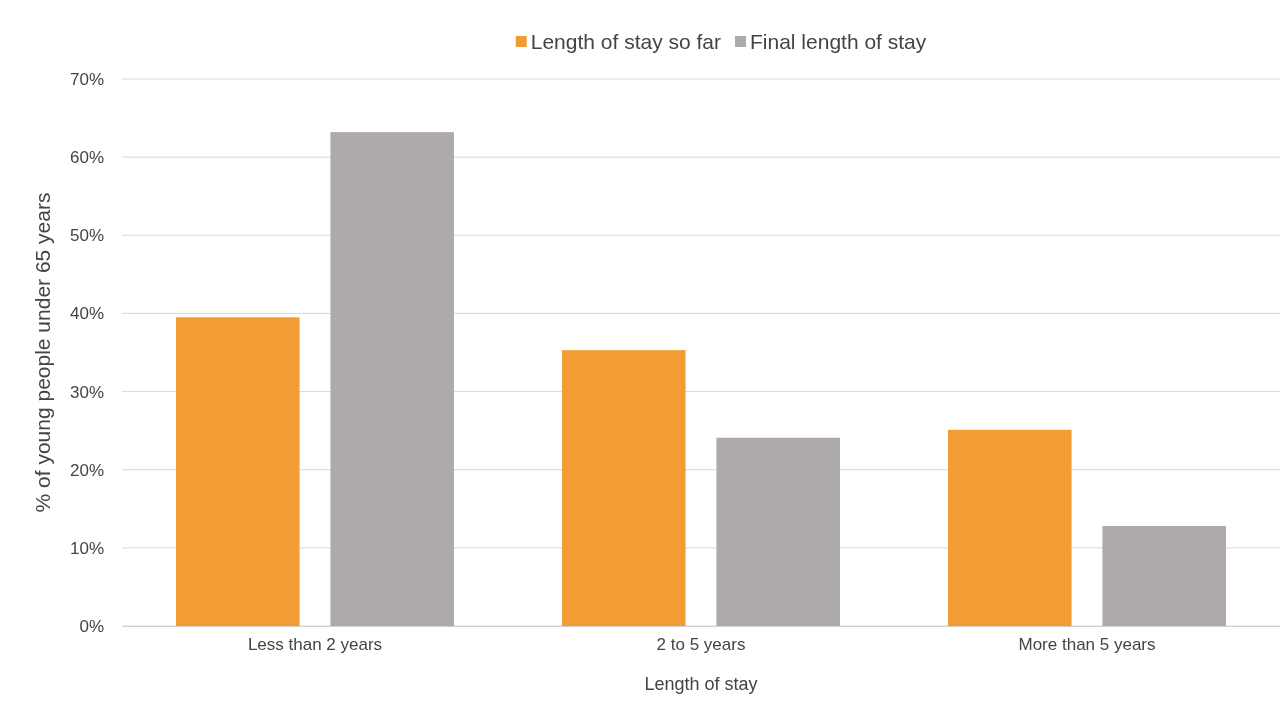 The height and width of the screenshot is (706, 1284). What do you see at coordinates (86, 470) in the screenshot?
I see `y-tick-label: 20%` at bounding box center [86, 470].